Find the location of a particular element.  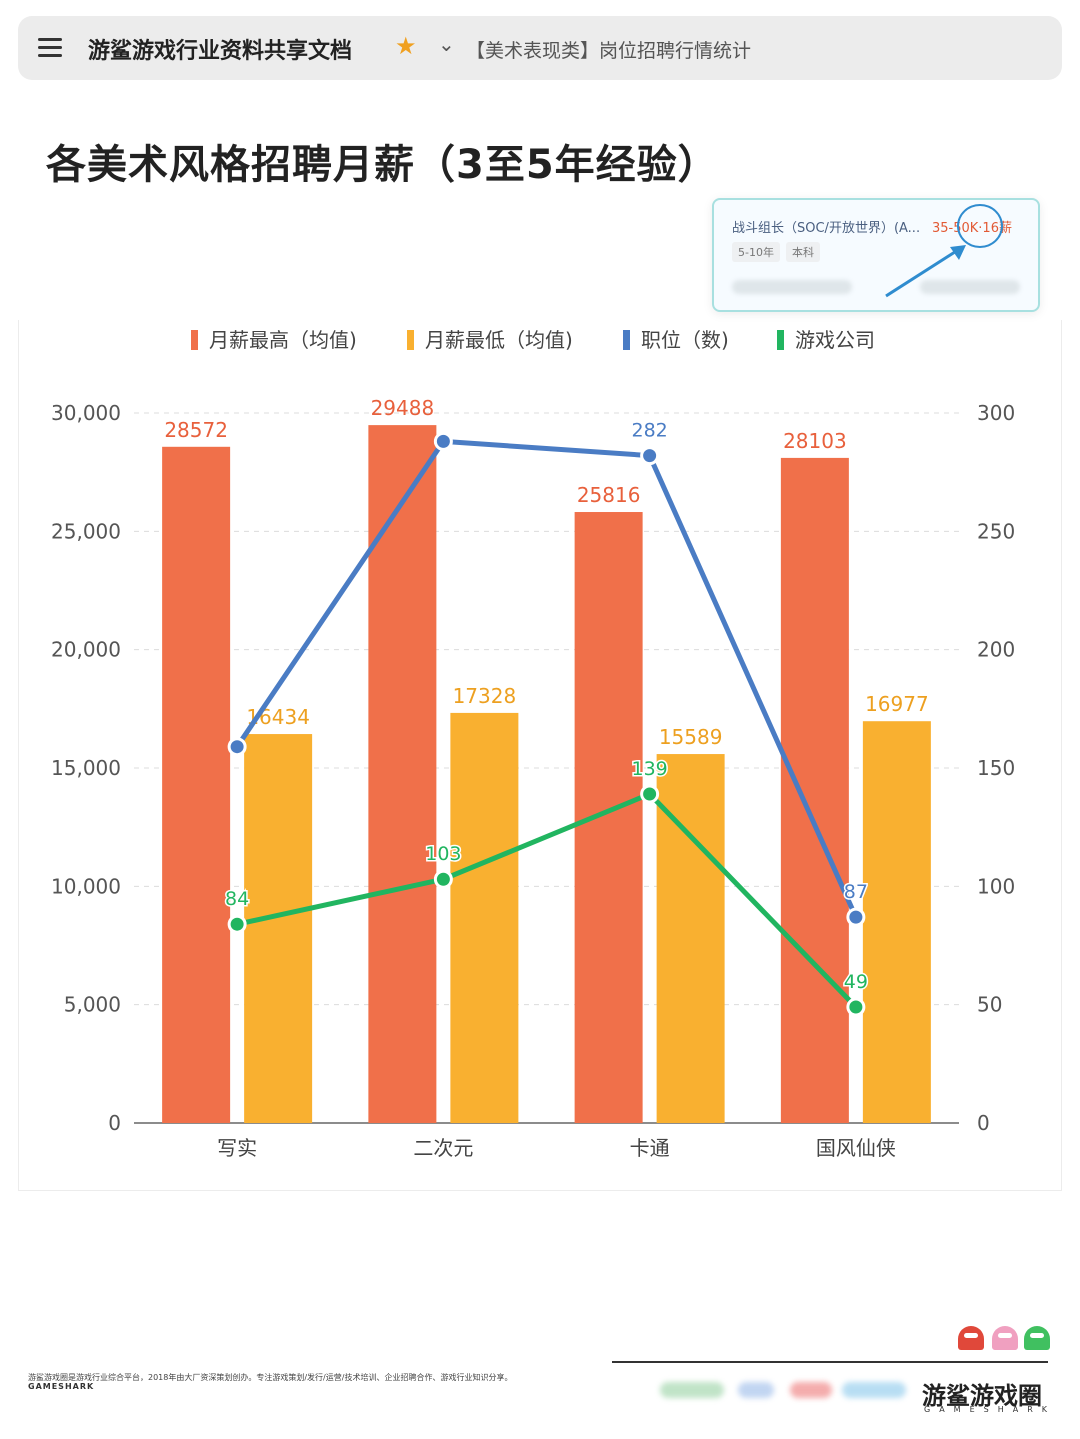

job-card-screenshot: 战斗组长（SOC/开放世界）(A... 35-50K·16薪 5-10年 本科 is located at coordinates (876, 255).